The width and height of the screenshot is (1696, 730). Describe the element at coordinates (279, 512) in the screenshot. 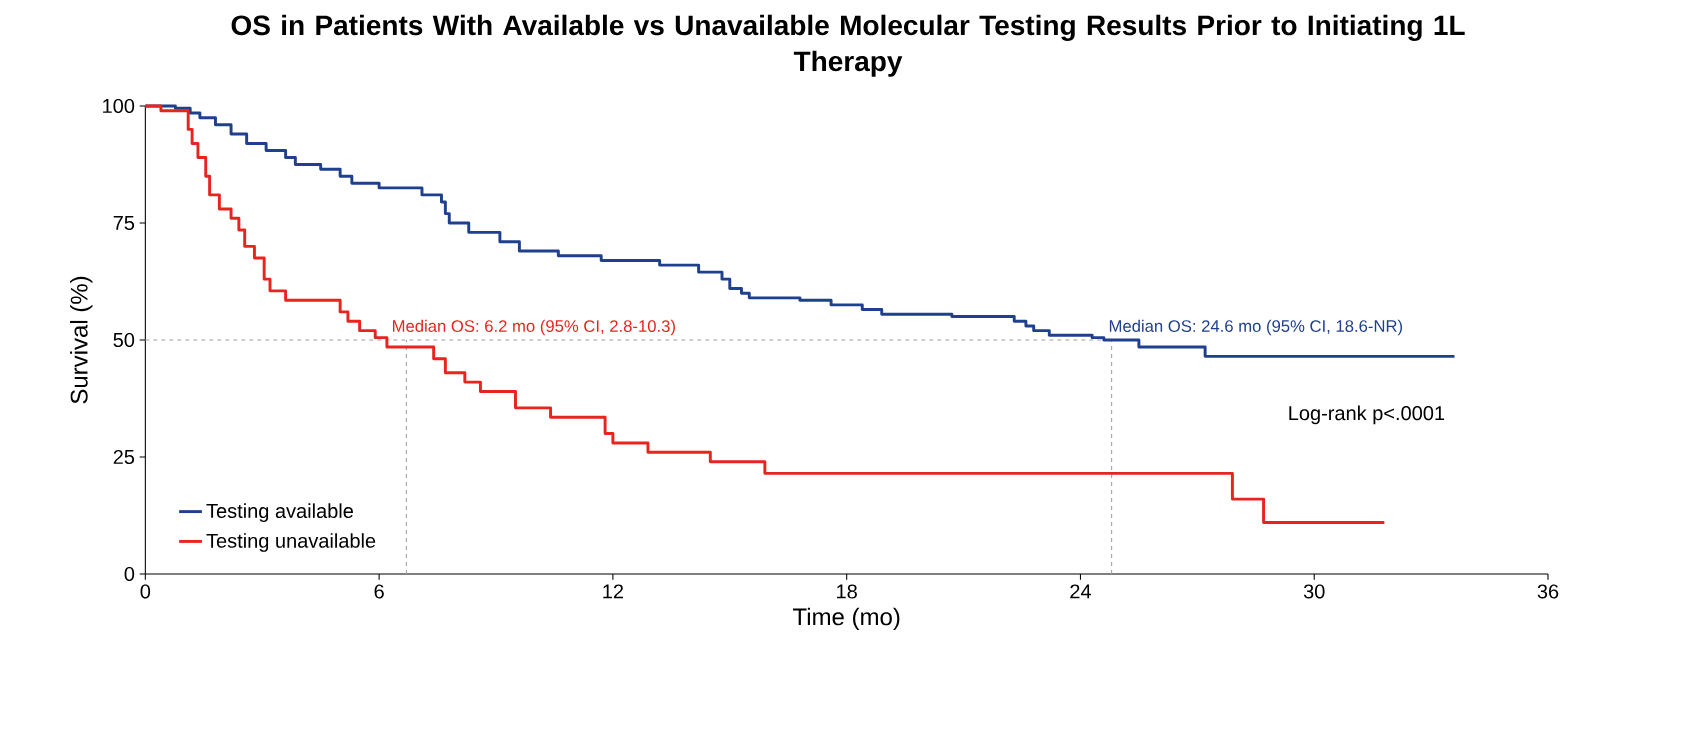

I see `legend-label: Testing available` at that location.